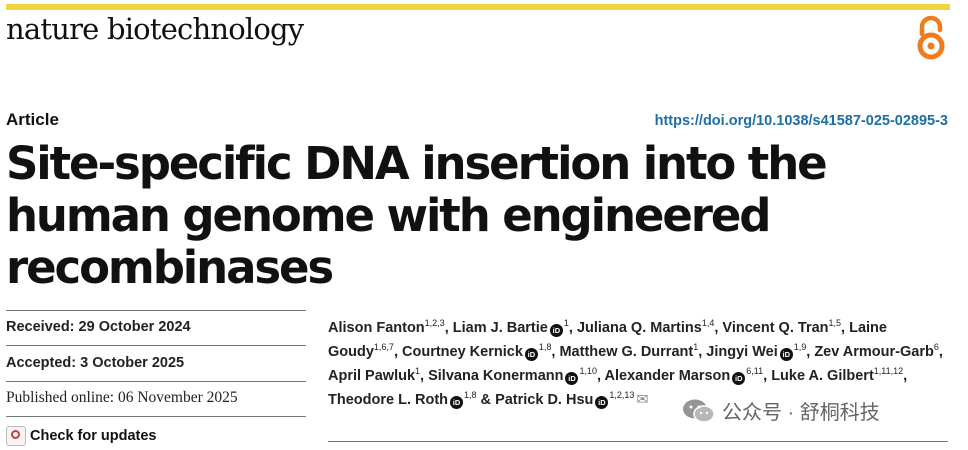 The width and height of the screenshot is (968, 450). I want to click on author-item: Alison Fanton1,2,3, so click(386, 327).